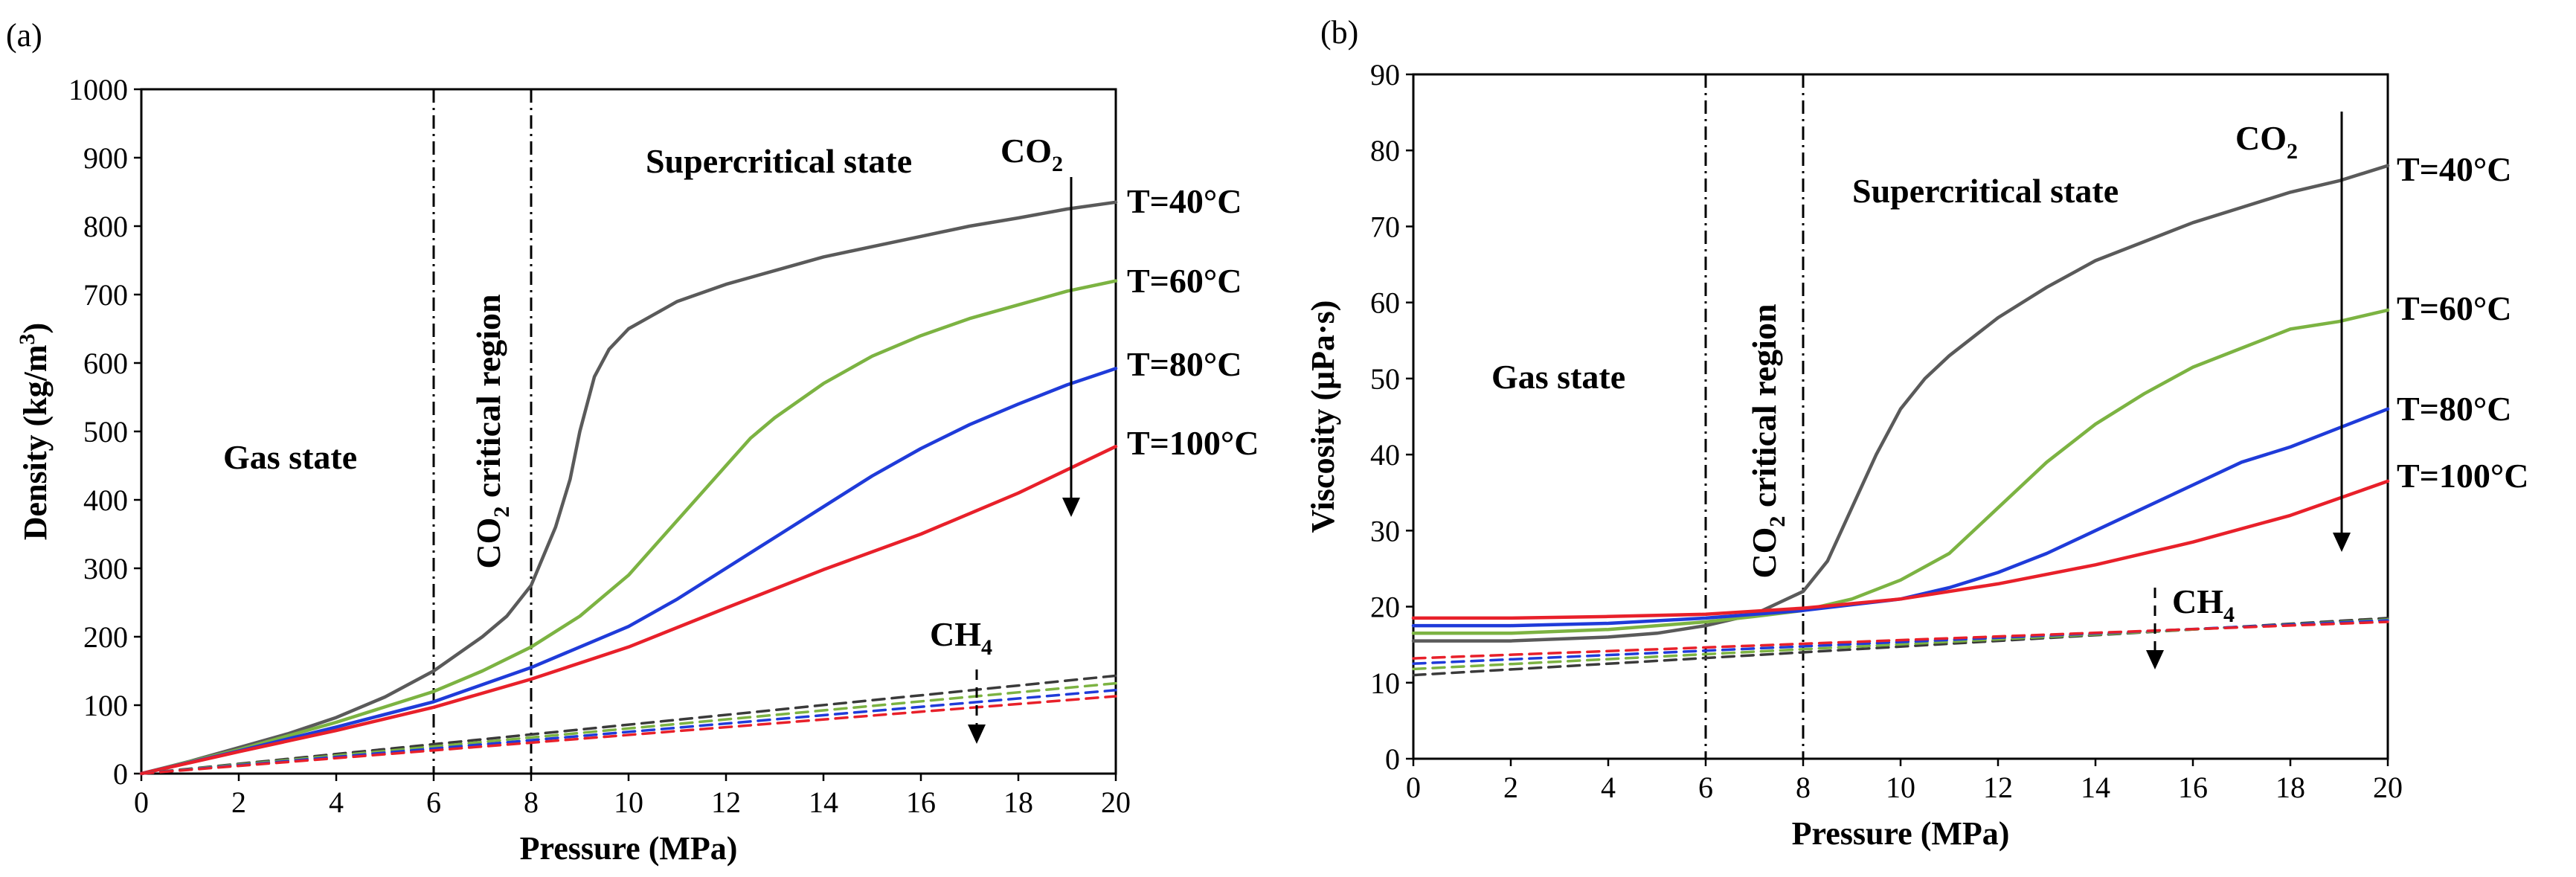 This screenshot has width=2576, height=877. I want to click on y-tick-label: 1000, so click(98, 89).